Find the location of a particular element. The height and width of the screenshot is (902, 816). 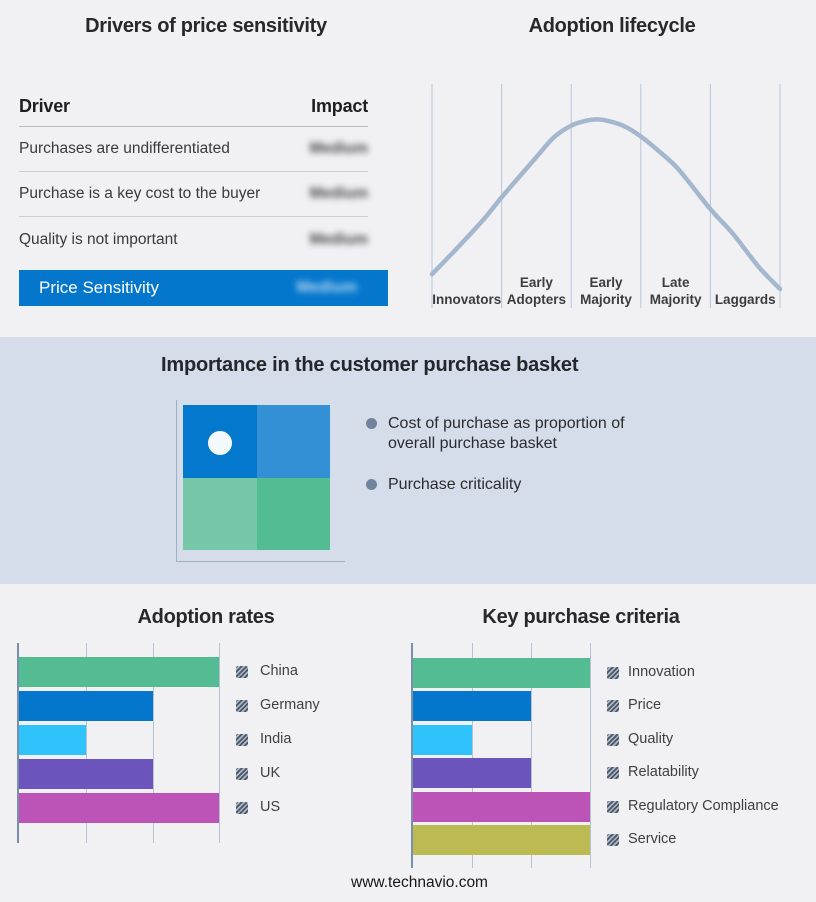

legend-label: Price is located at coordinates (645, 705).